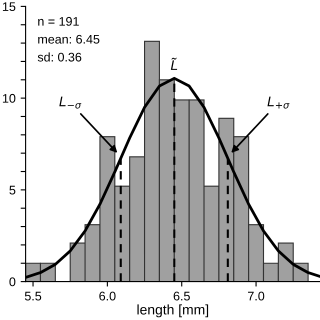 This screenshot has width=320, height=320. What do you see at coordinates (9, 98) in the screenshot?
I see `y-tick-label: 10` at bounding box center [9, 98].